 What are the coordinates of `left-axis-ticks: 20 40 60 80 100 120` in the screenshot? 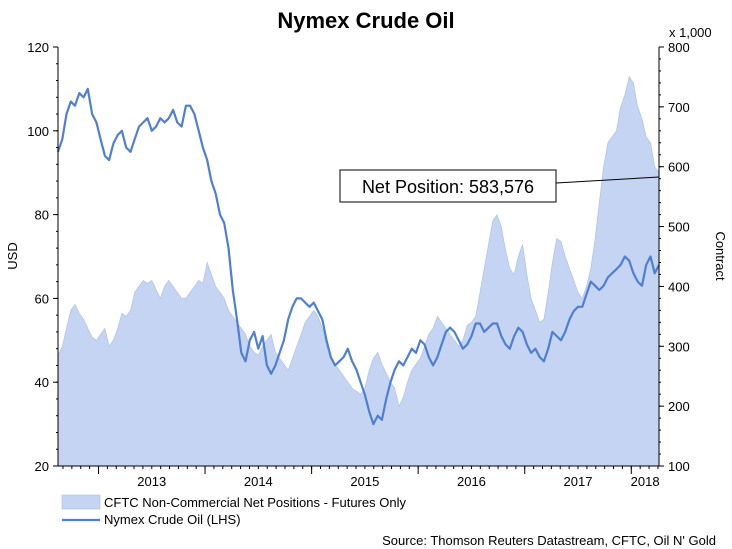 It's located at (42, 257).